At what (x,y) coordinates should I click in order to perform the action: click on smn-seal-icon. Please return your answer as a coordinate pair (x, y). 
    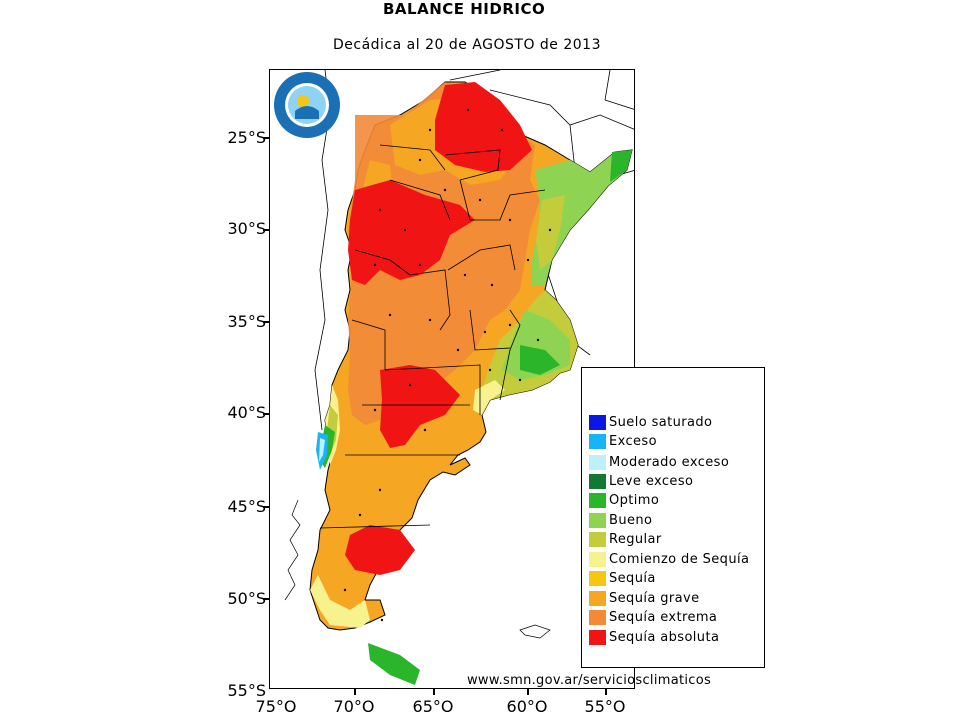
    Looking at the image, I should click on (307, 105).